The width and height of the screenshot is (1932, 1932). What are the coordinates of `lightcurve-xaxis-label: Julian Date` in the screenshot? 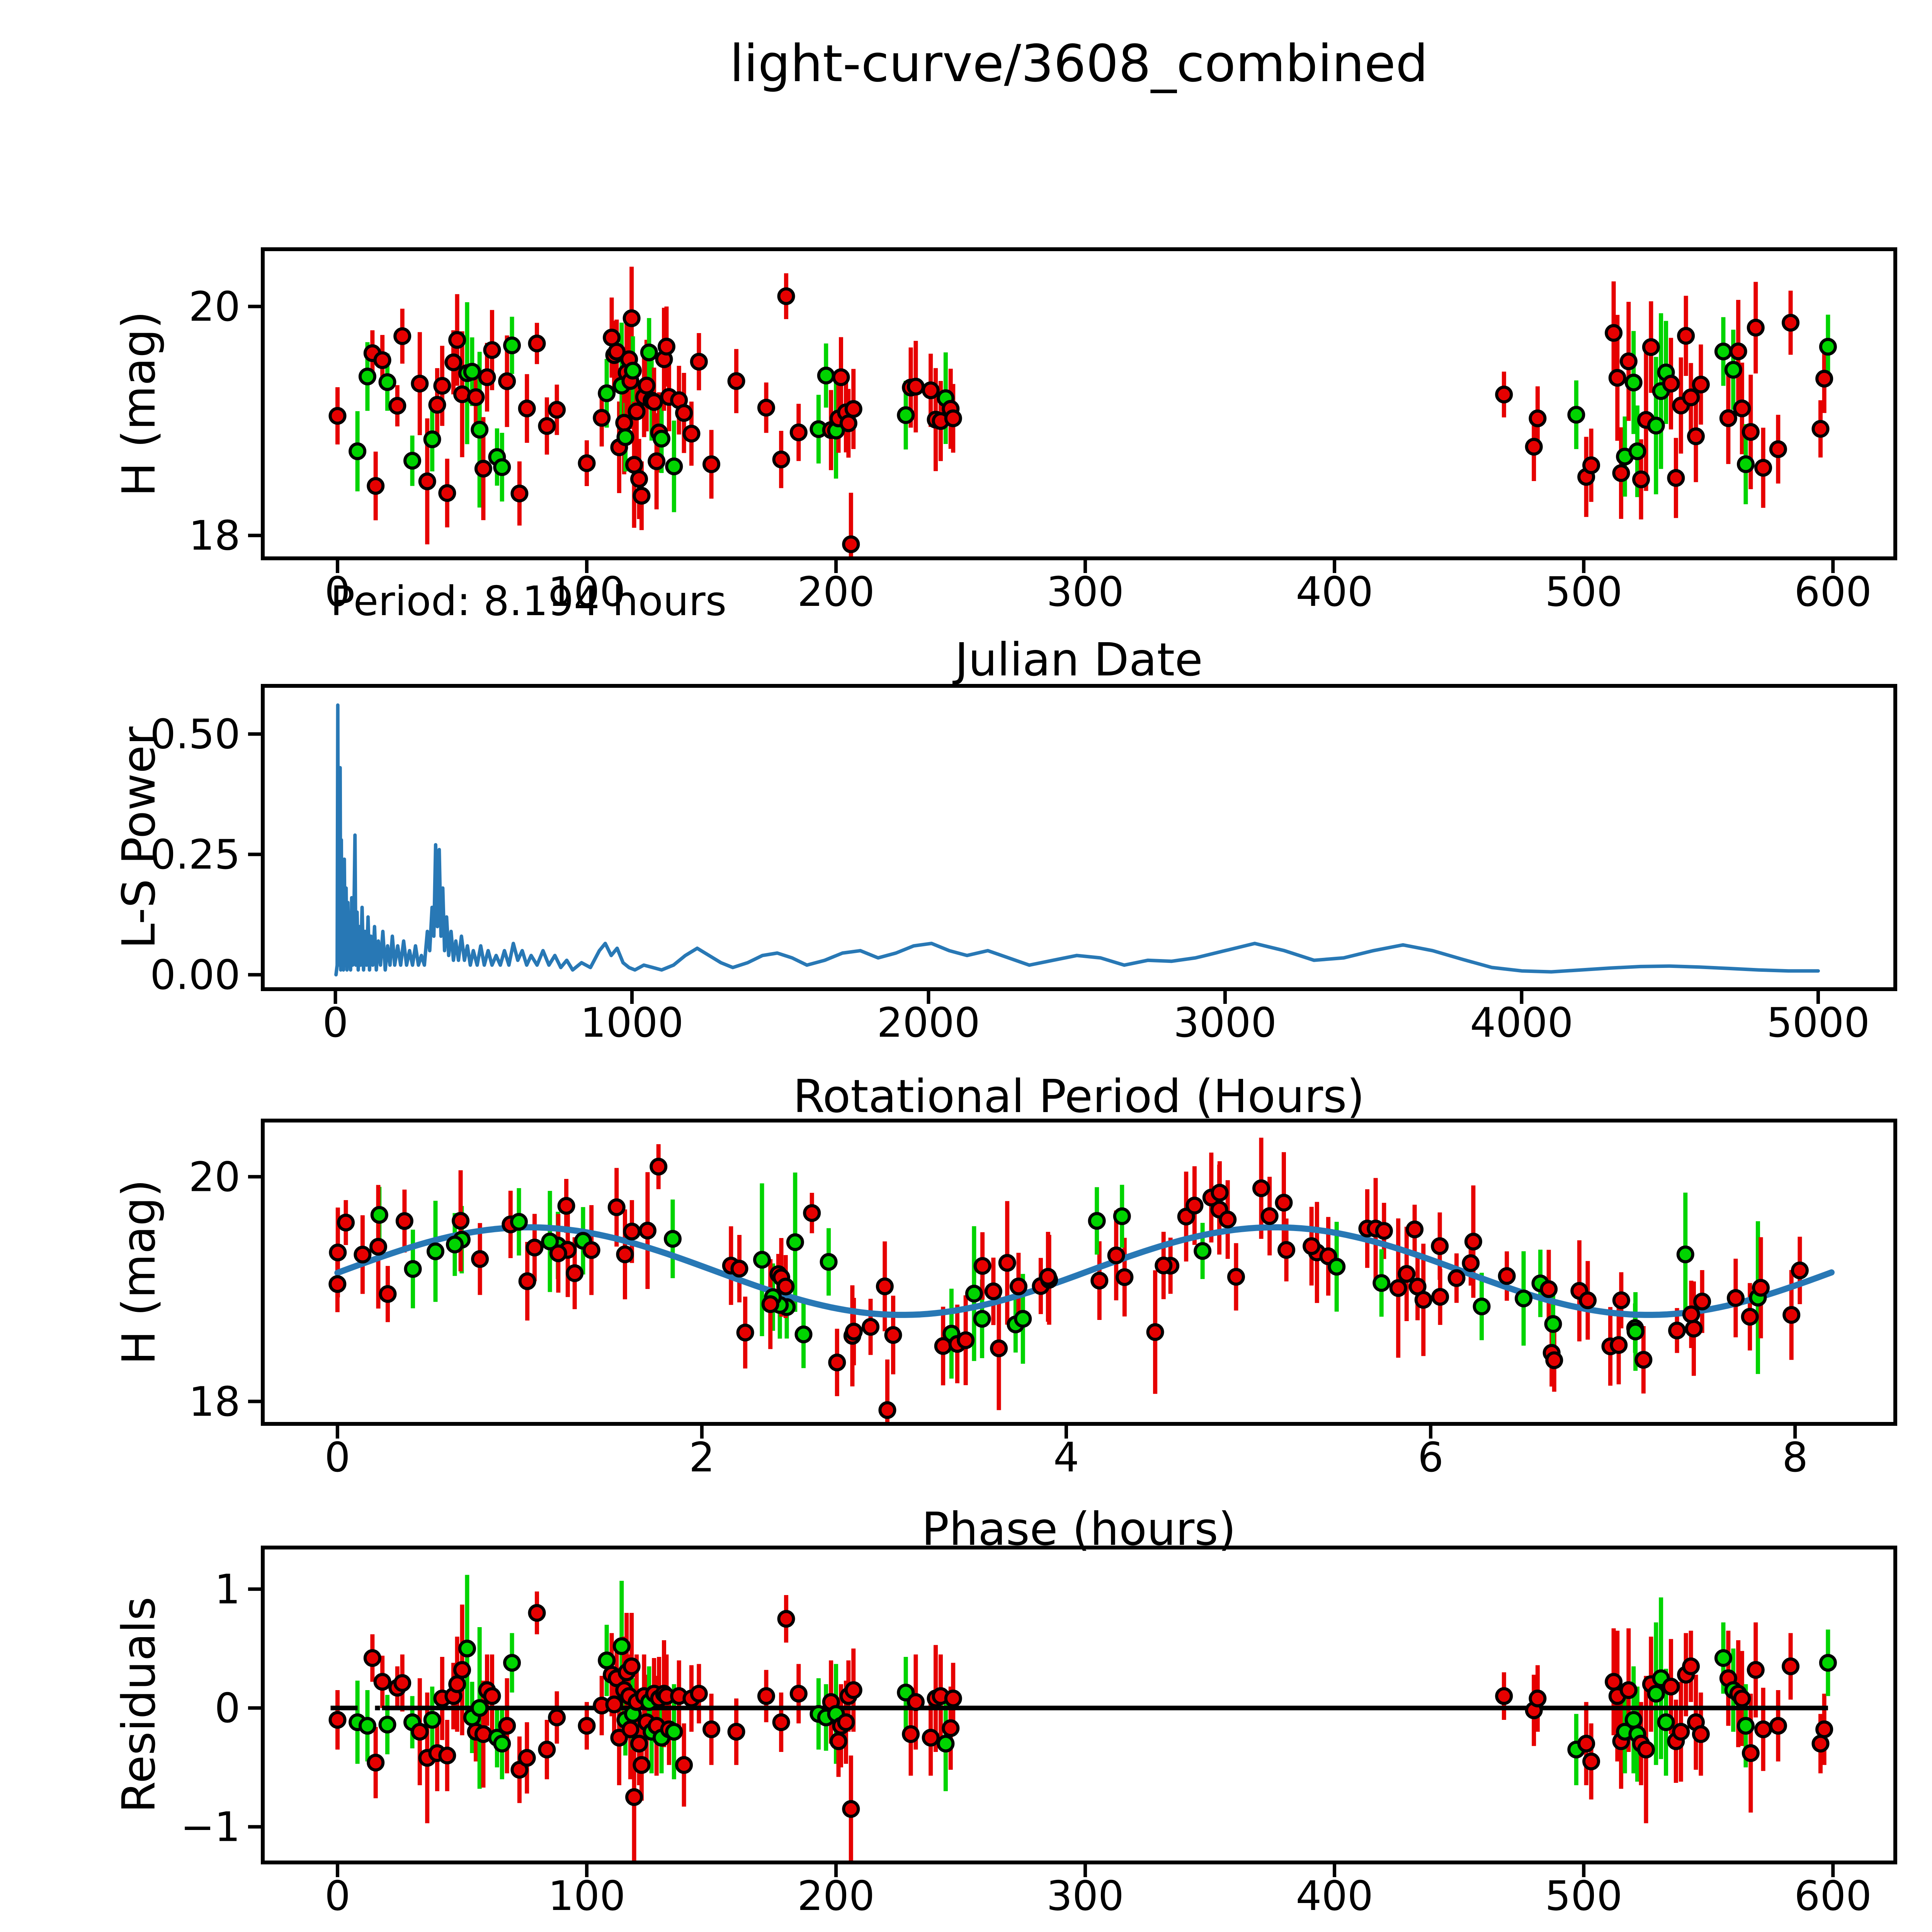 It's located at (1077, 660).